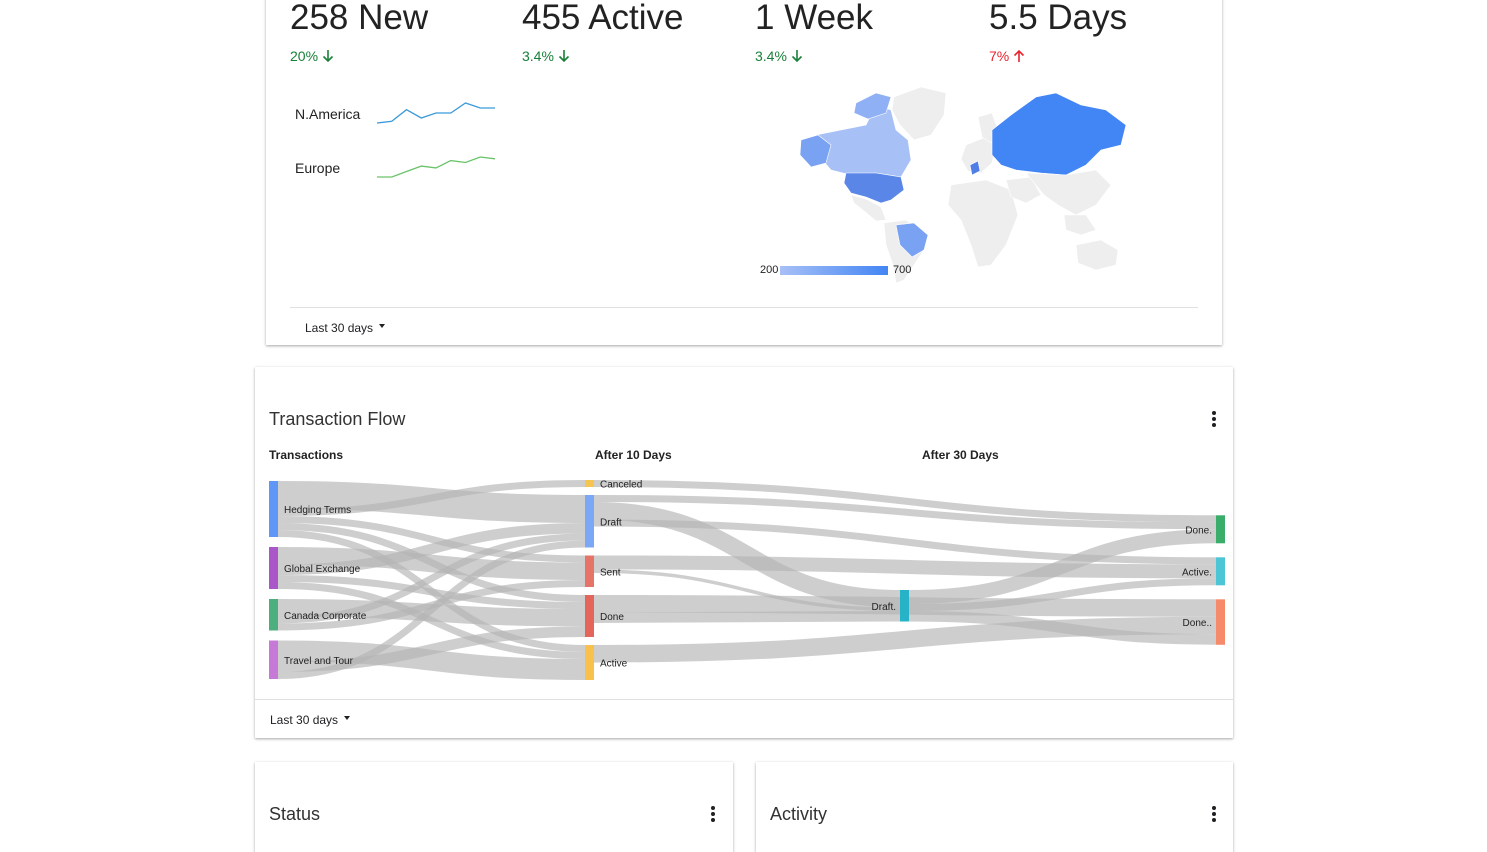 Image resolution: width=1487 pixels, height=852 pixels. Describe the element at coordinates (999, 56) in the screenshot. I see `kpi-delta-value: 7%` at that location.